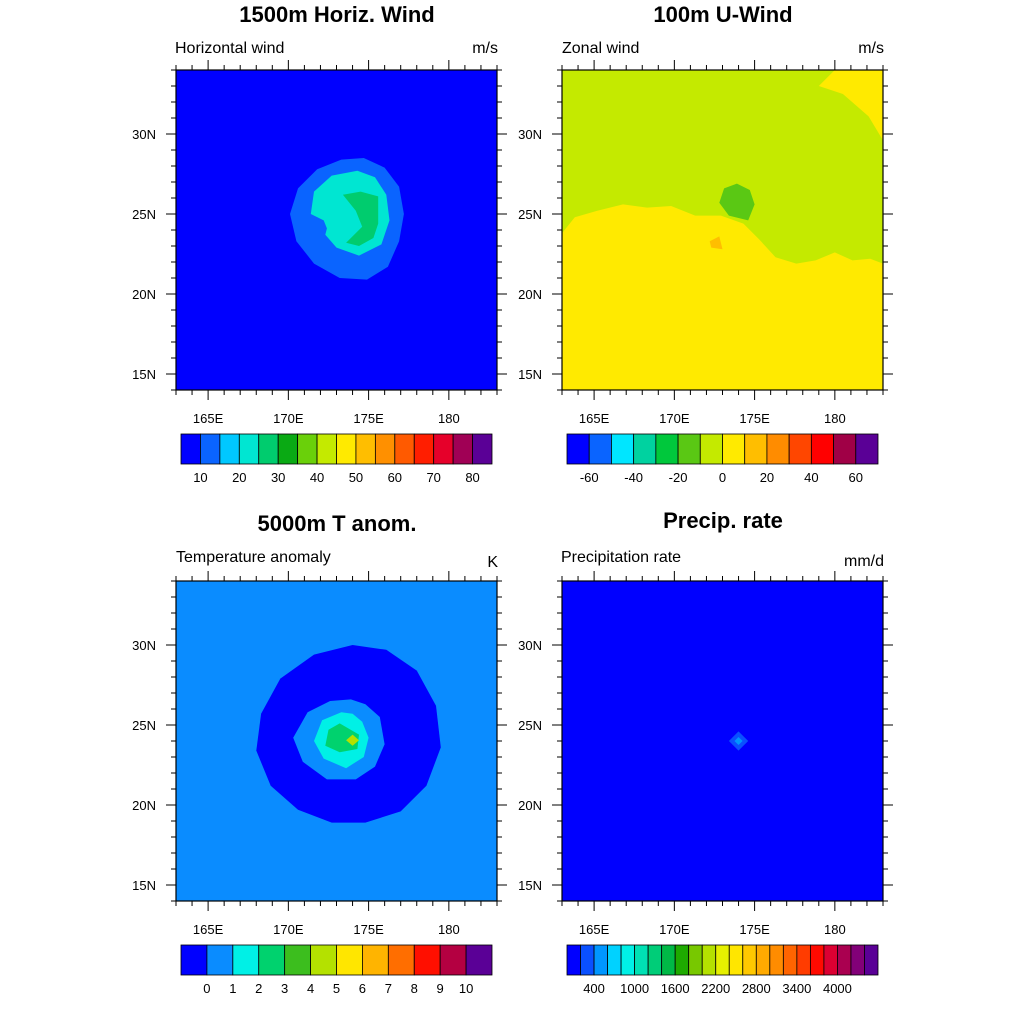 This screenshot has height=1024, width=1024. What do you see at coordinates (253, 557) in the screenshot?
I see `left-label: Temperature anomaly` at bounding box center [253, 557].